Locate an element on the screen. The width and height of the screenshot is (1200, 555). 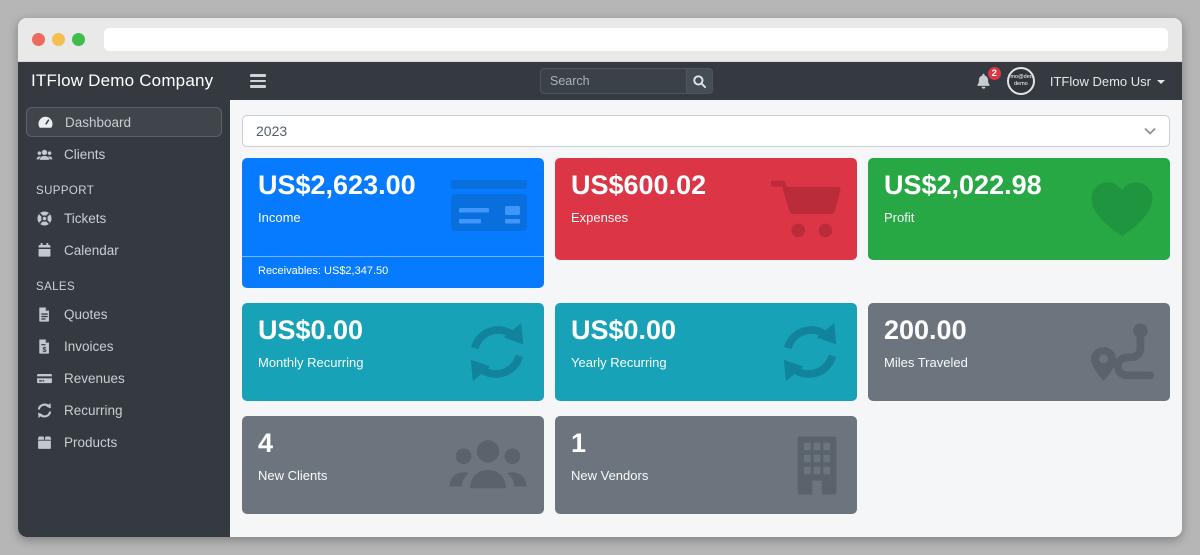
sidebar-item-products: Products is located at coordinates (124, 442).